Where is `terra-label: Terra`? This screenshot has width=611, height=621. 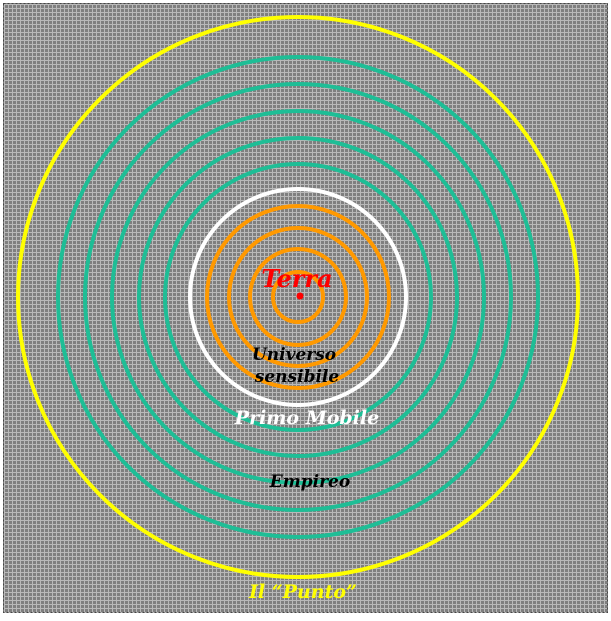 terra-label: Terra is located at coordinates (296, 278).